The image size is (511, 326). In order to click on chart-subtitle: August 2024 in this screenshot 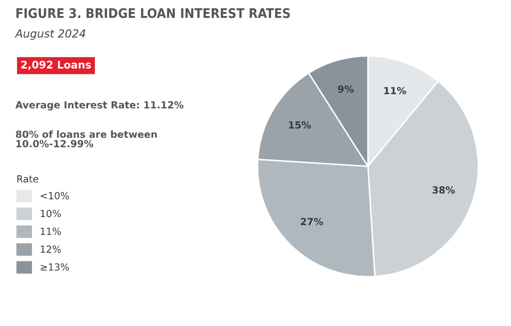, I will do `click(50, 34)`.